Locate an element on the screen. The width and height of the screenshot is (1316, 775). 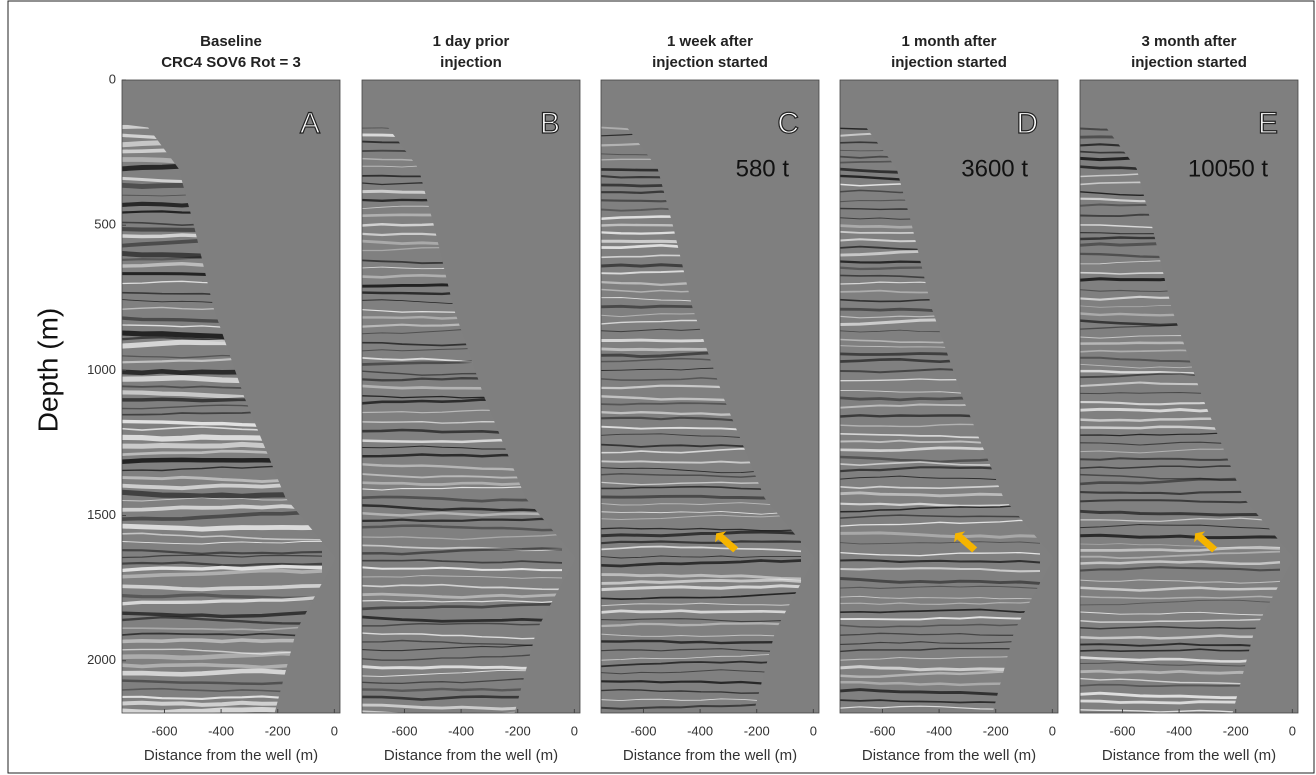
y-tick-label: 2000 is located at coordinates (101, 659).